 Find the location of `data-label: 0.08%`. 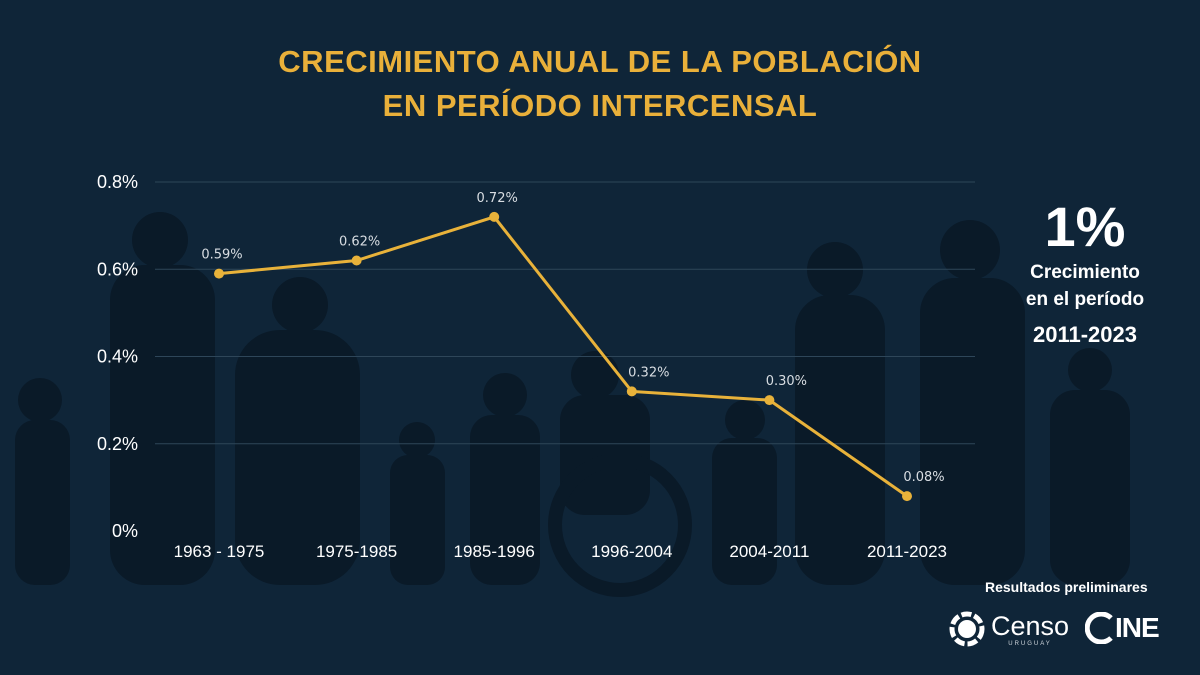

data-label: 0.08% is located at coordinates (923, 477).